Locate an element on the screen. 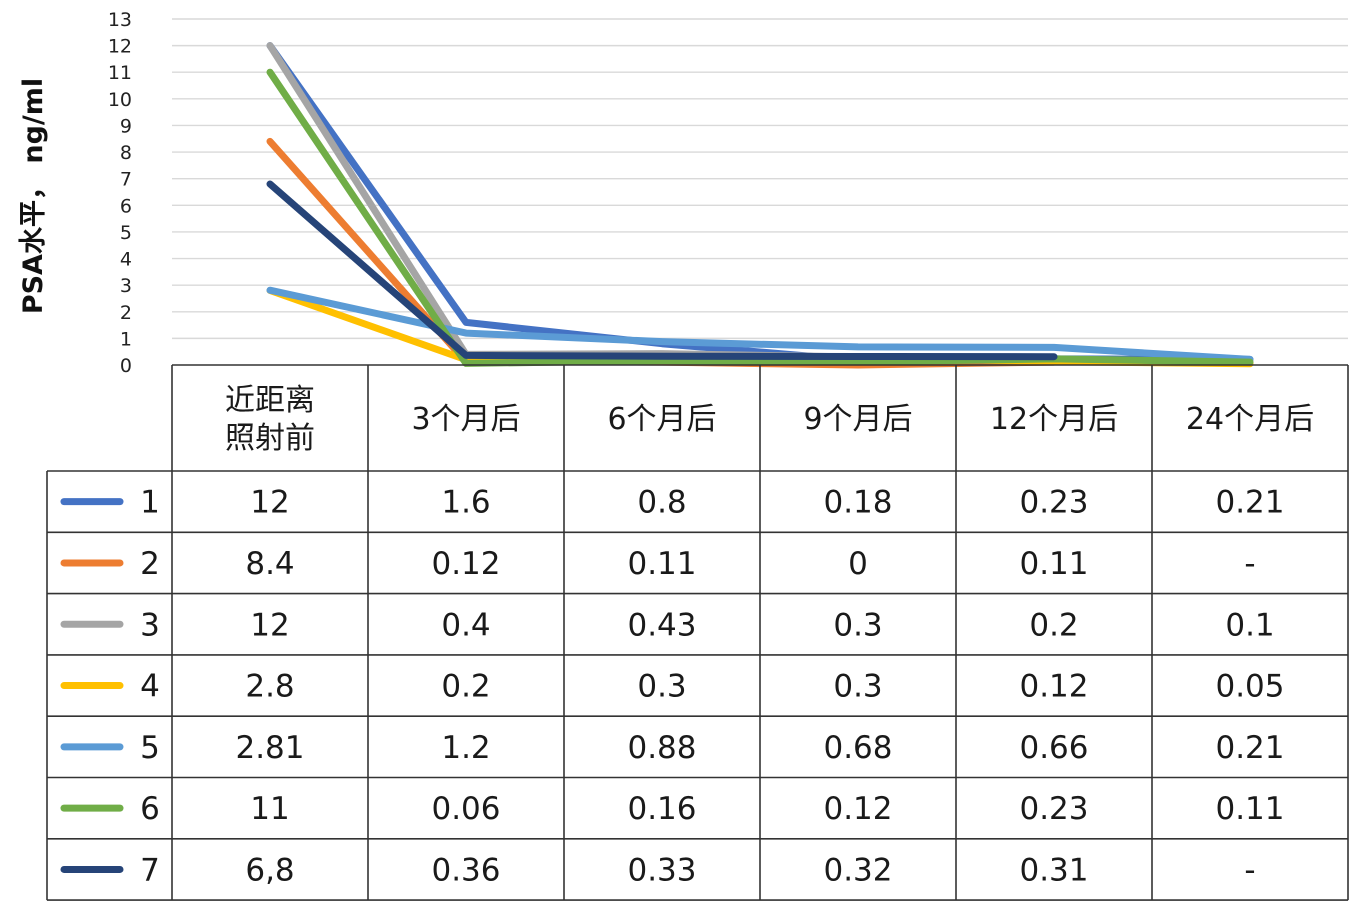 This screenshot has width=1355, height=911. data-cell-value: 6,8 is located at coordinates (269, 870).